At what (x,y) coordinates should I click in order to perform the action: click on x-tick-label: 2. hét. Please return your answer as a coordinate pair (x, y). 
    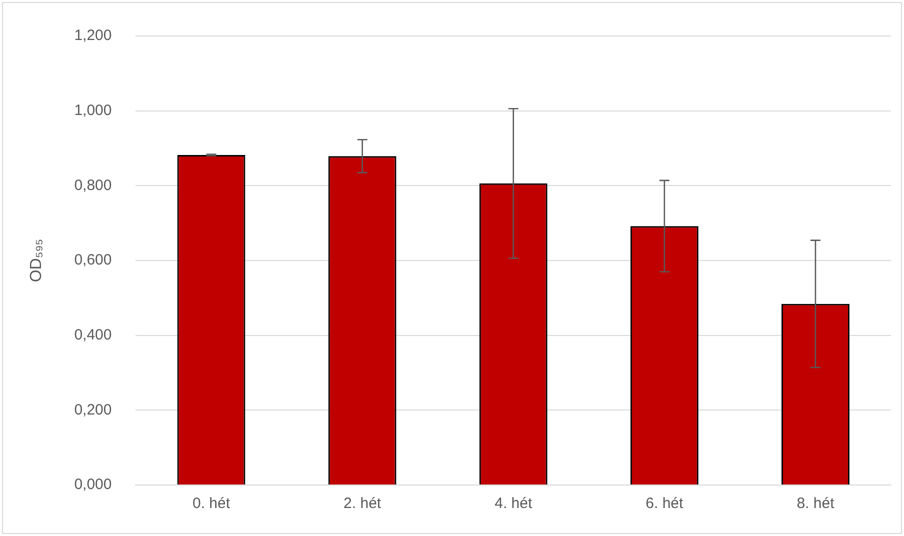
    Looking at the image, I should click on (363, 503).